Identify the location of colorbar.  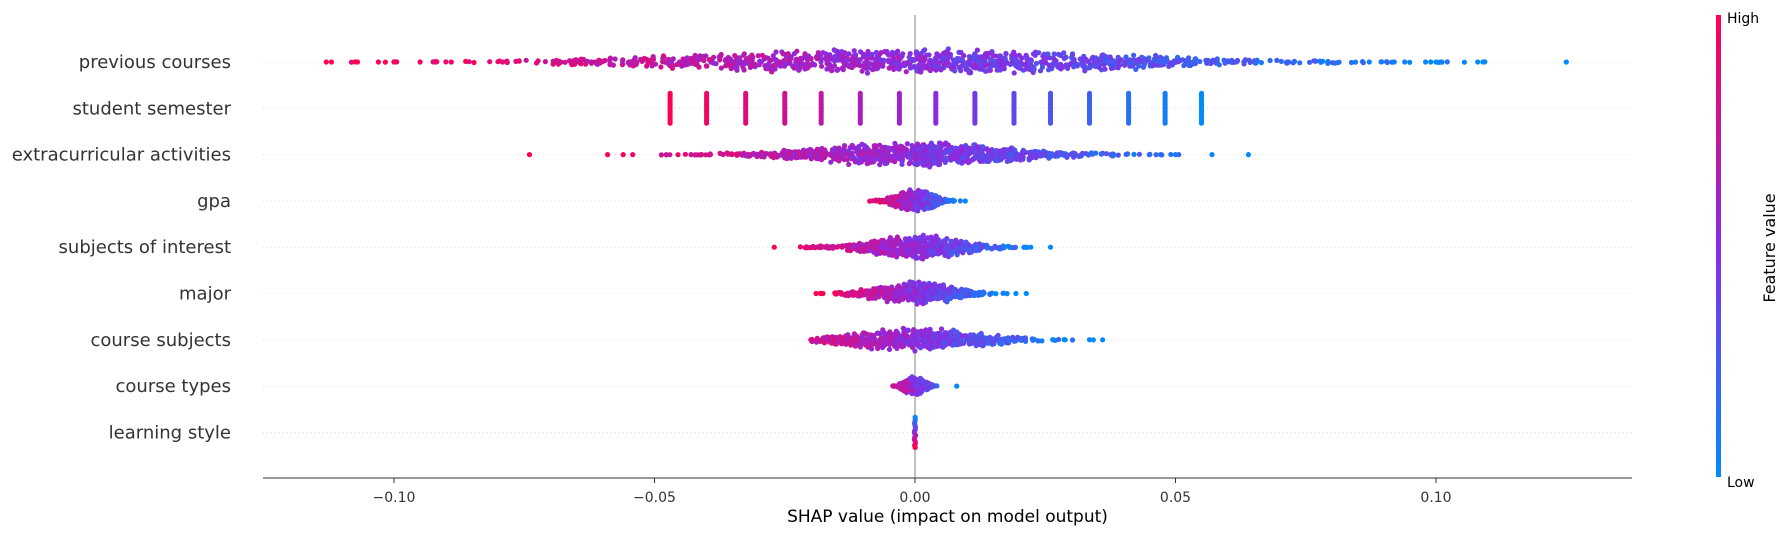
(1718, 246).